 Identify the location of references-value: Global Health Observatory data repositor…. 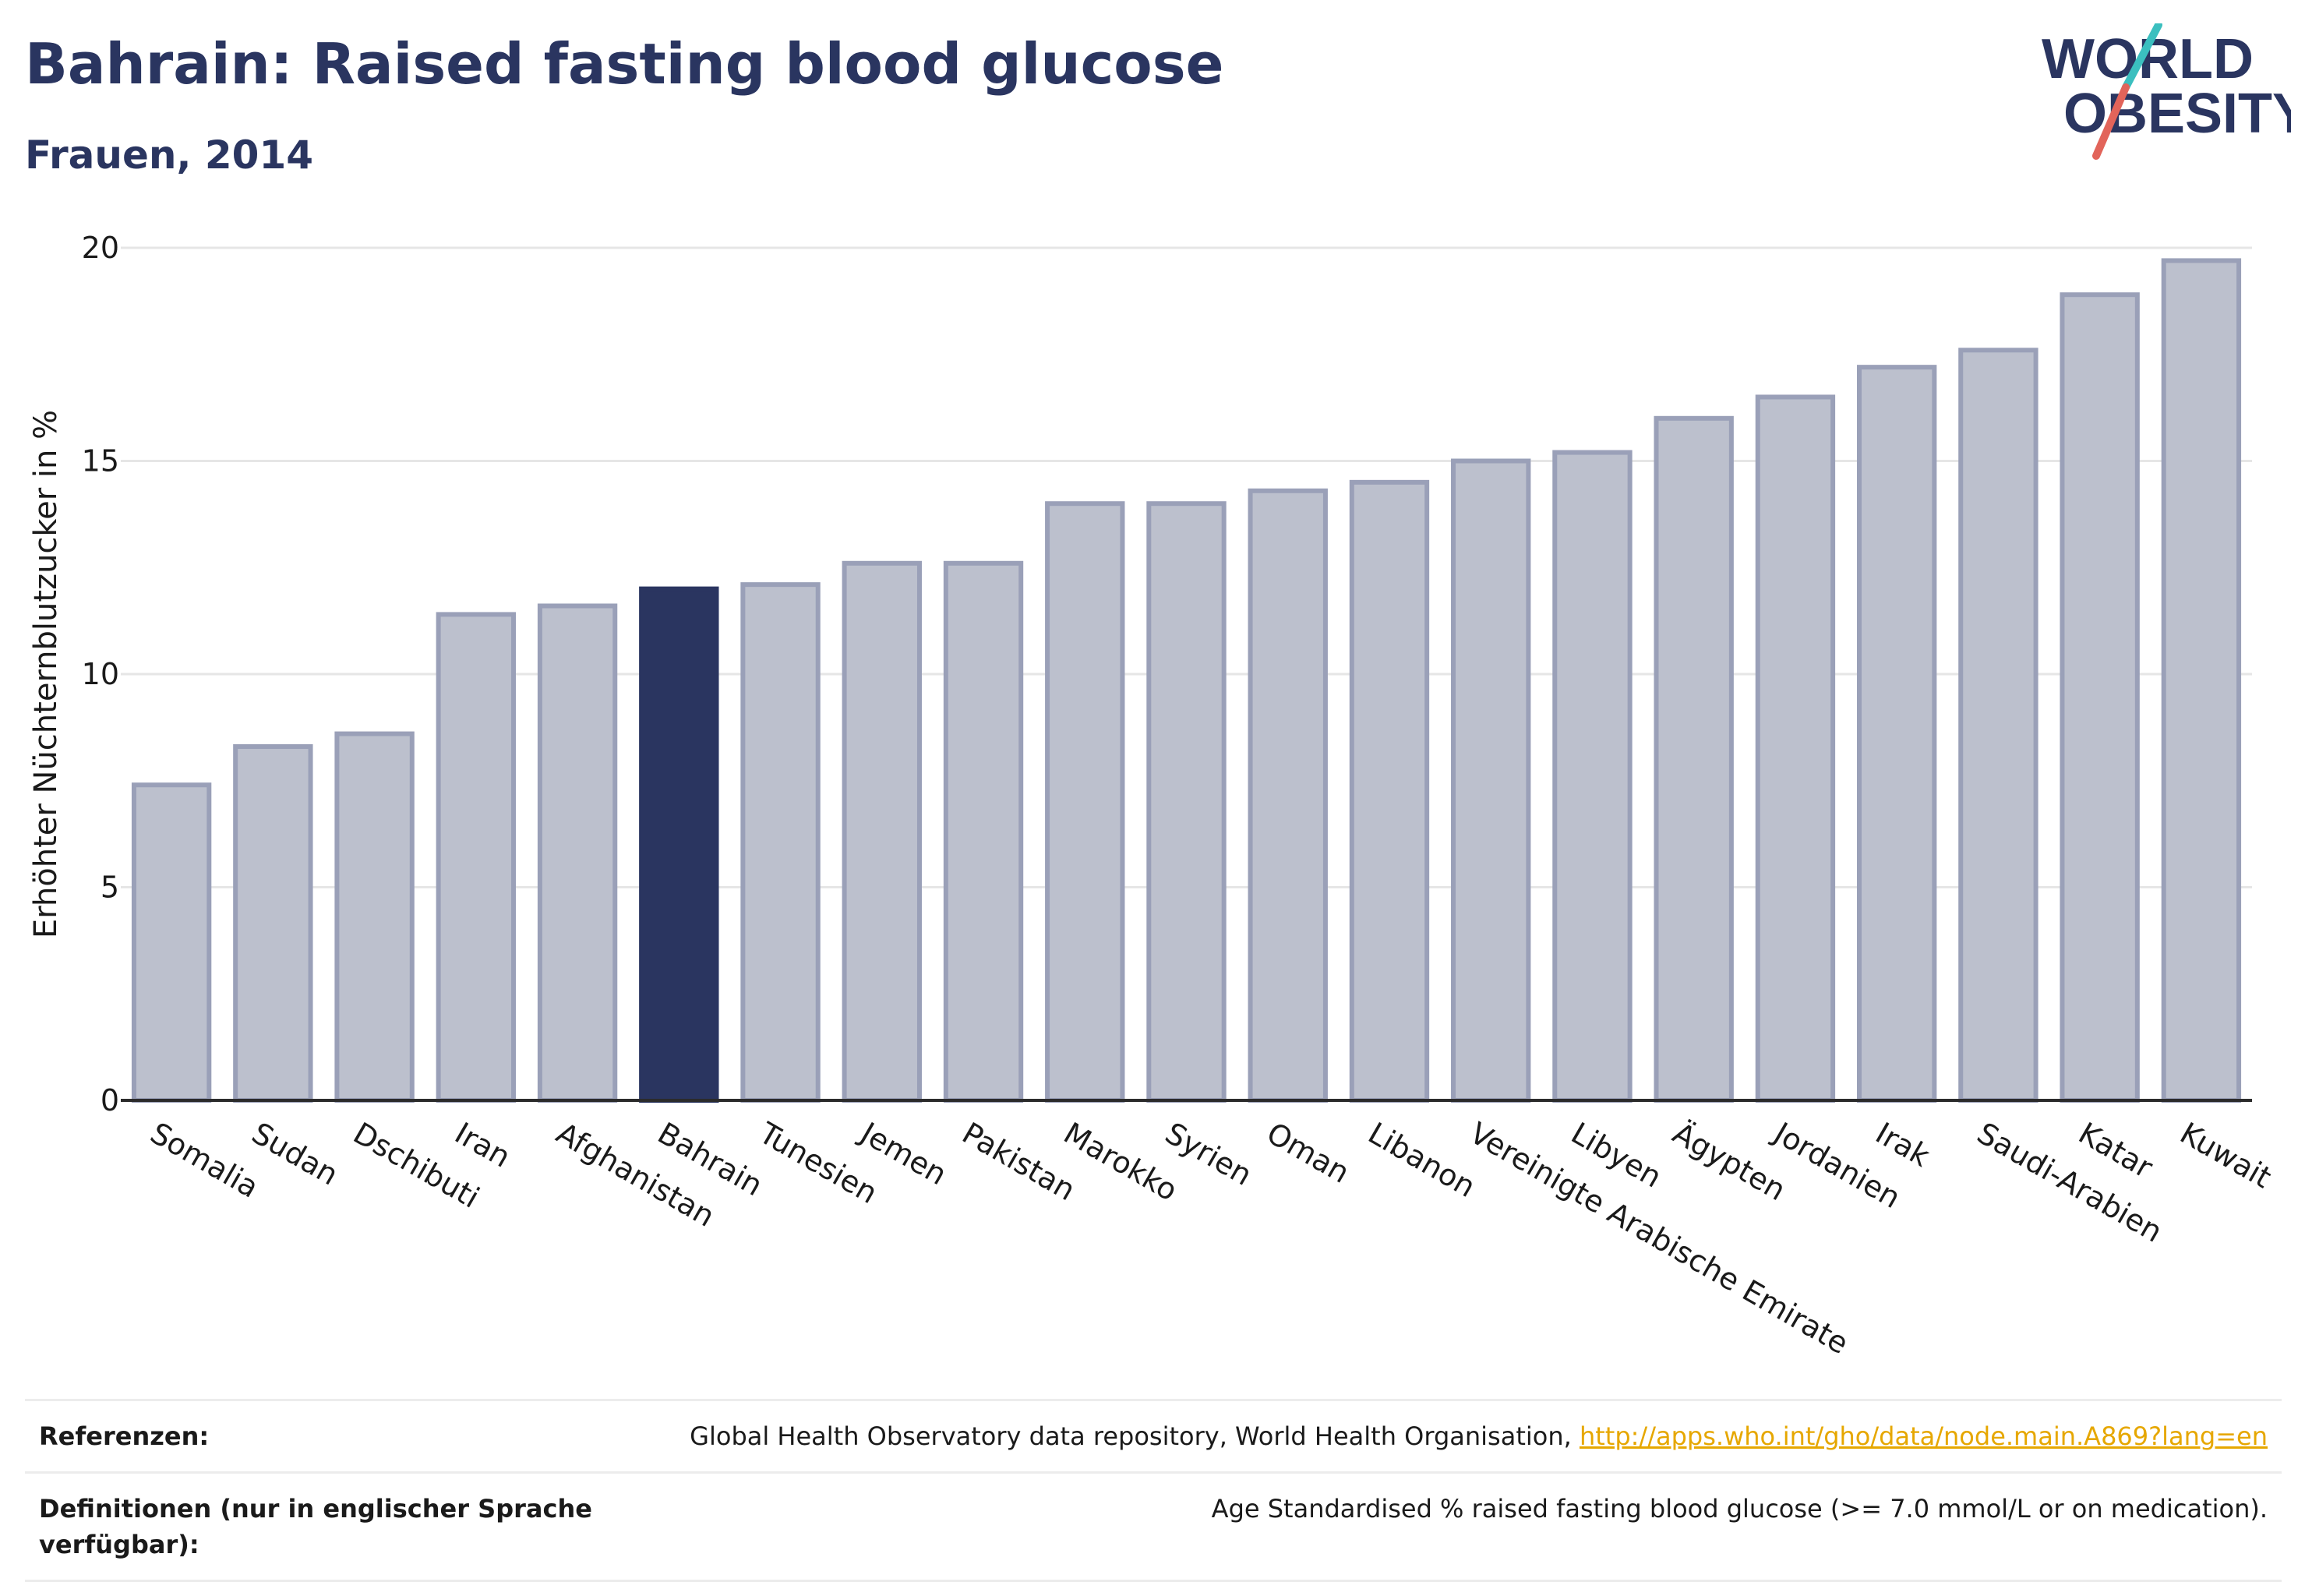
(1479, 1436).